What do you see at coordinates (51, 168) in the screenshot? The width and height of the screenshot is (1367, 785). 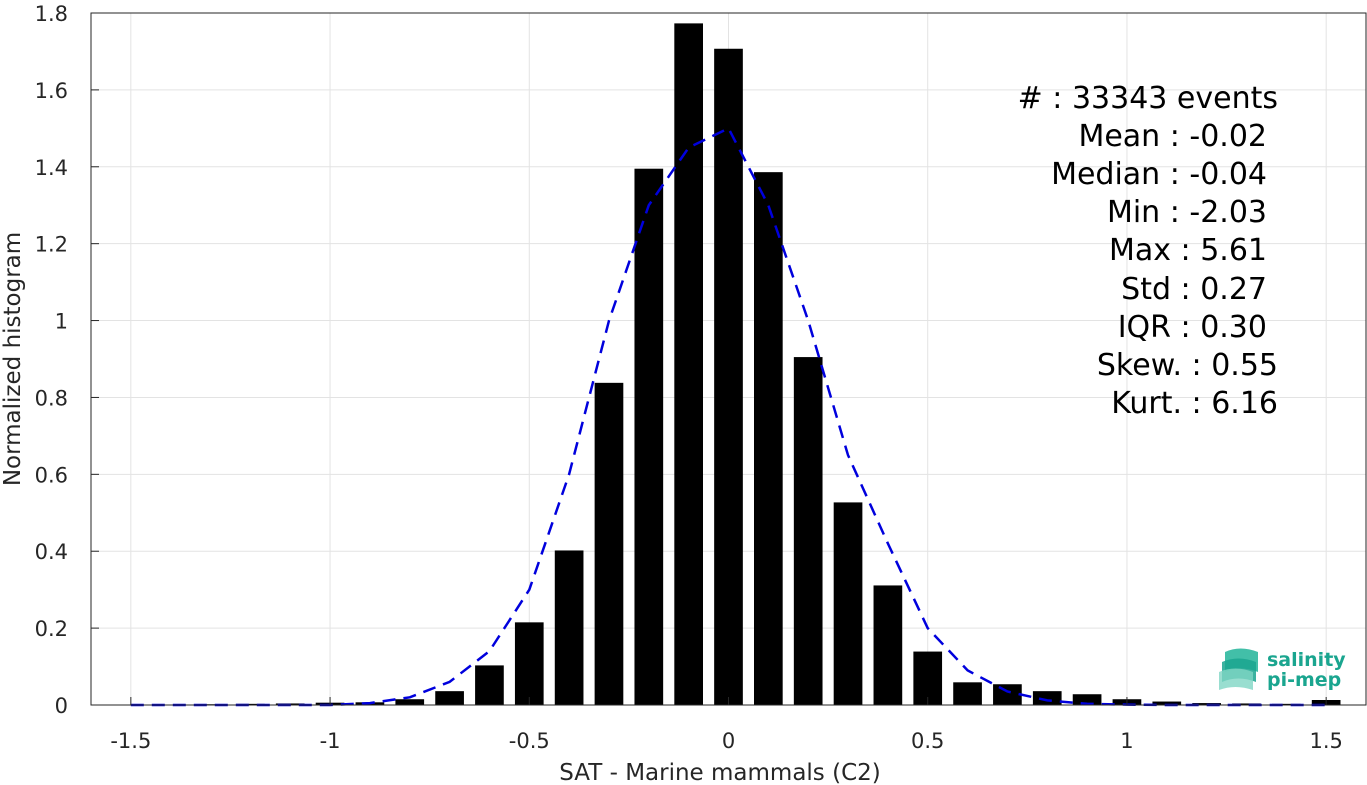 I see `y-tick-label: 1.4` at bounding box center [51, 168].